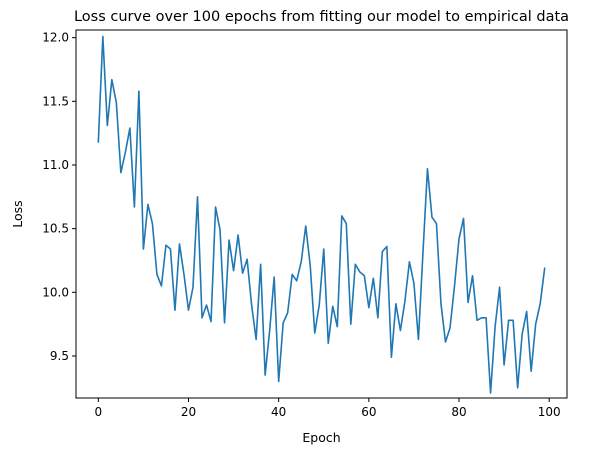 This screenshot has width=611, height=455. I want to click on x-tick-label: 0, so click(98, 412).